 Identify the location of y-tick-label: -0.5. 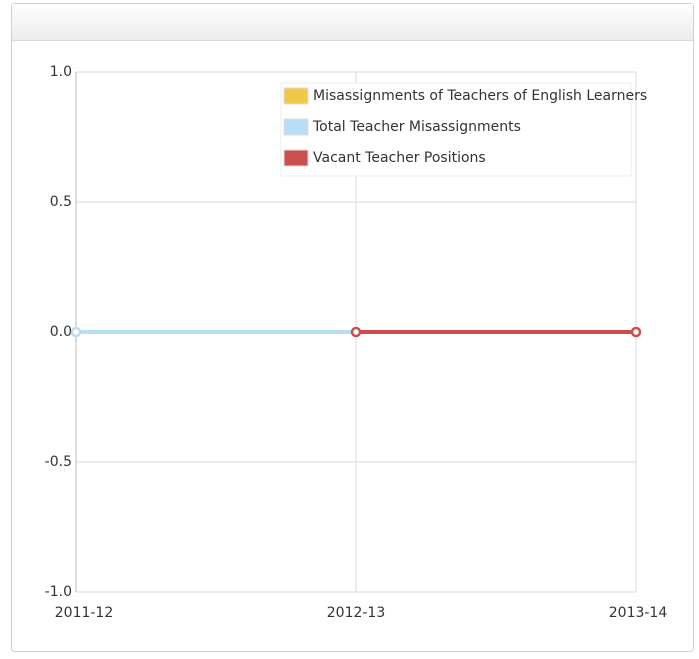
(58, 462).